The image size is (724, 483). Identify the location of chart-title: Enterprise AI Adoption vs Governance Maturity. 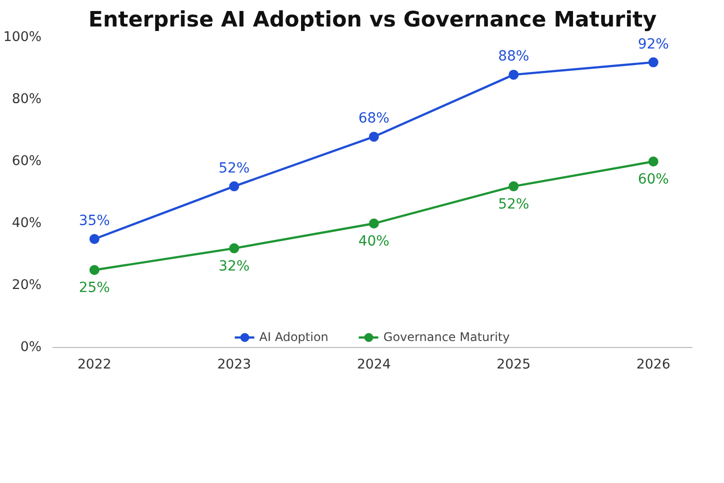
(372, 20).